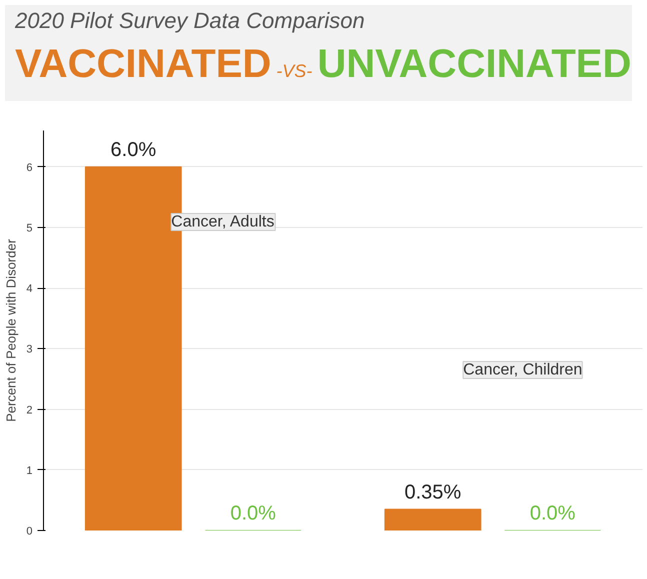 Image resolution: width=647 pixels, height=579 pixels. What do you see at coordinates (522, 370) in the screenshot?
I see `x-tick-label: Cancer, Children` at bounding box center [522, 370].